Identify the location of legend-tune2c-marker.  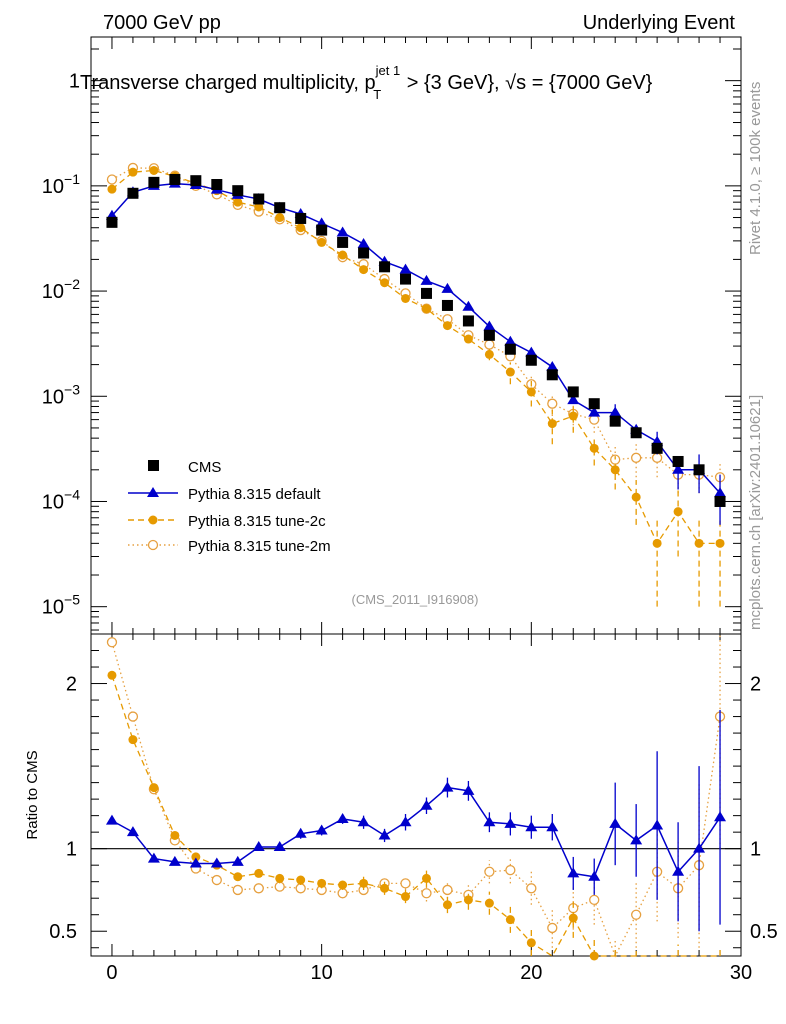
(153, 520).